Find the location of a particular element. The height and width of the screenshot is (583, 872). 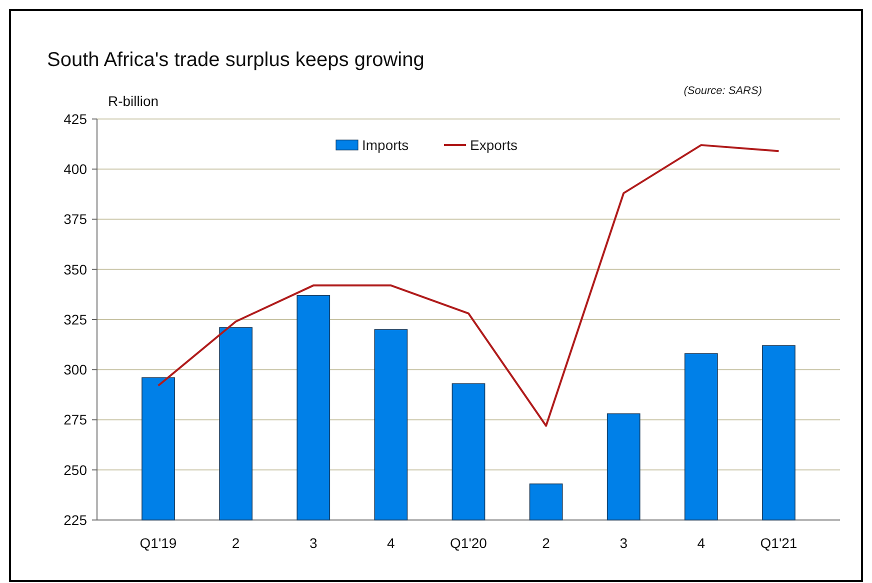

y-tick-label: 300 is located at coordinates (76, 370).